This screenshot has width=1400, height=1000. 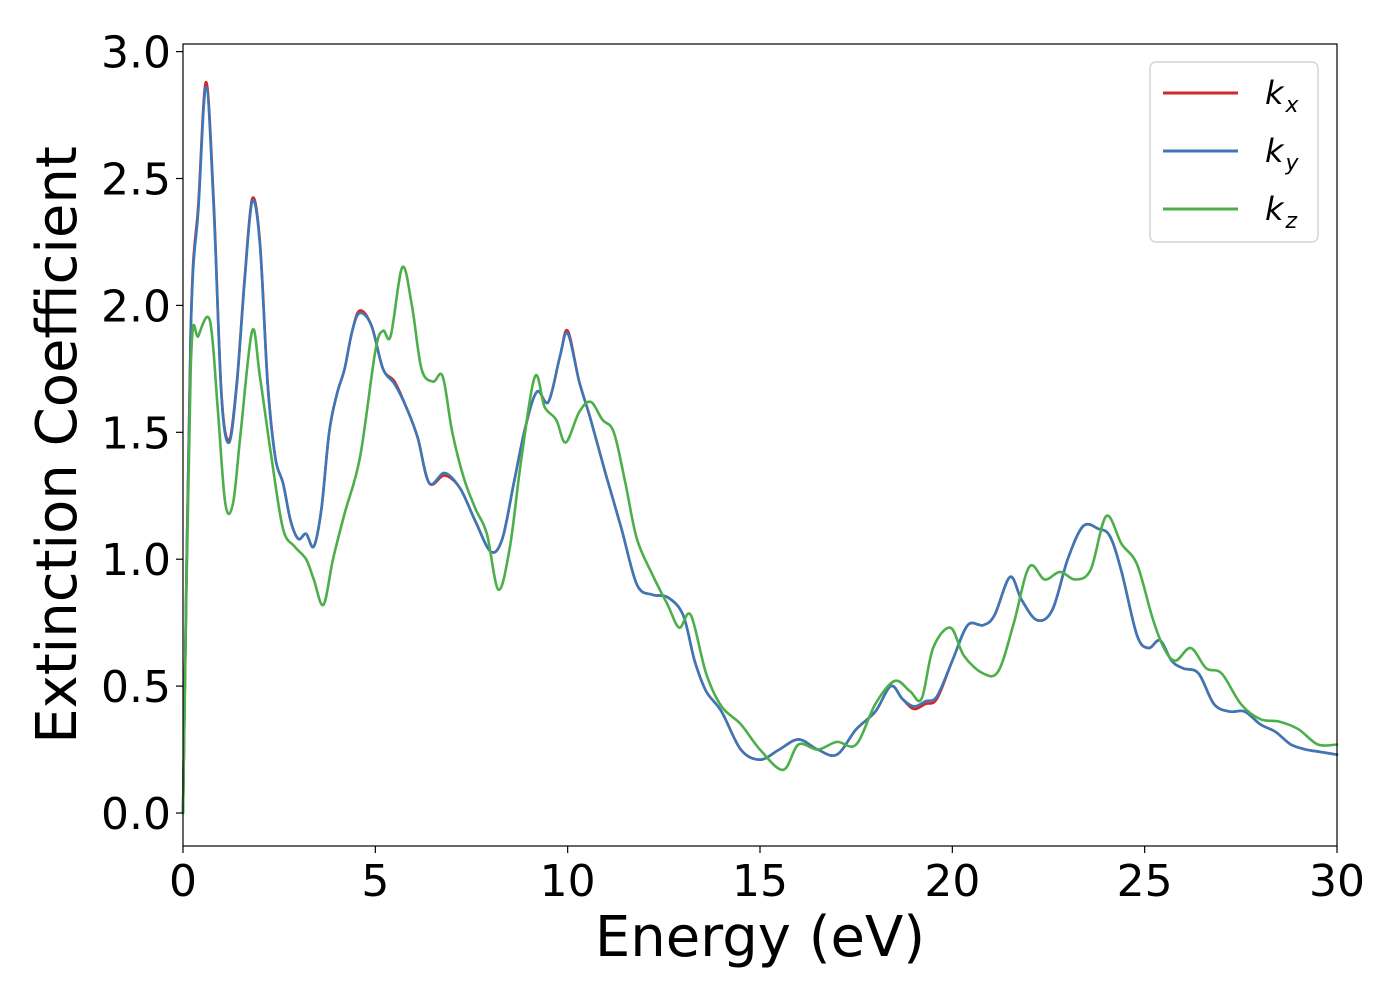 I want to click on y-tick-label: 0.5, so click(x=136, y=687).